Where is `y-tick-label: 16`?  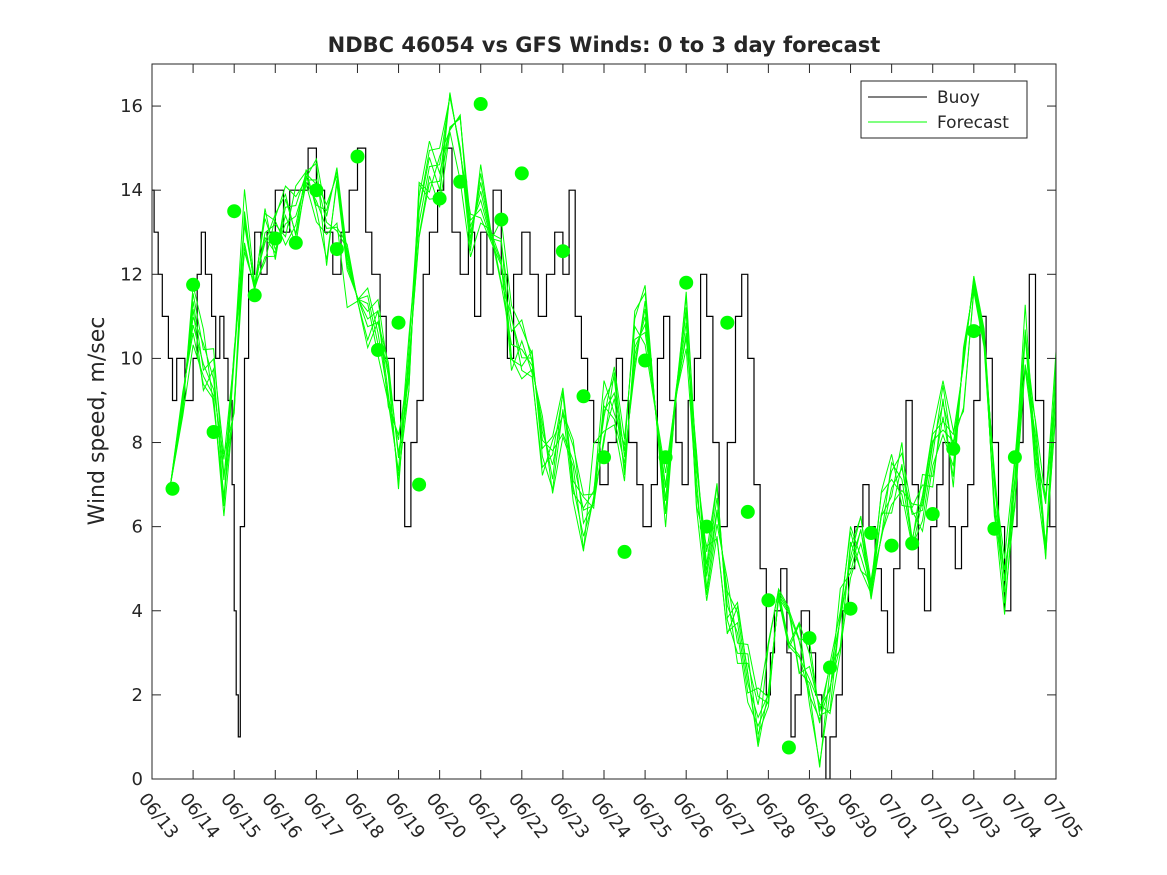
y-tick-label: 16 is located at coordinates (131, 106).